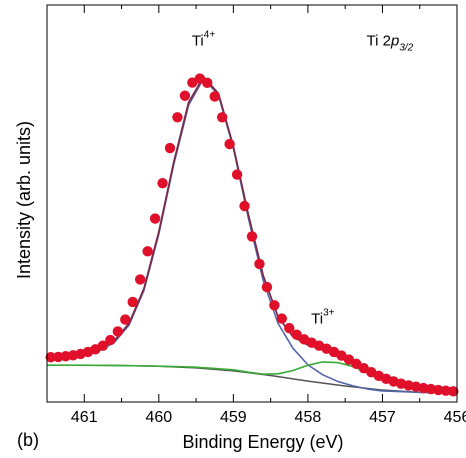 This screenshot has height=458, width=466. What do you see at coordinates (323, 318) in the screenshot?
I see `annotation-1: Ti3+` at bounding box center [323, 318].